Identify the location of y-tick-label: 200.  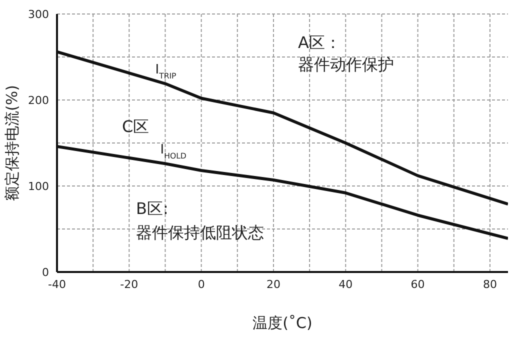
(38, 100).